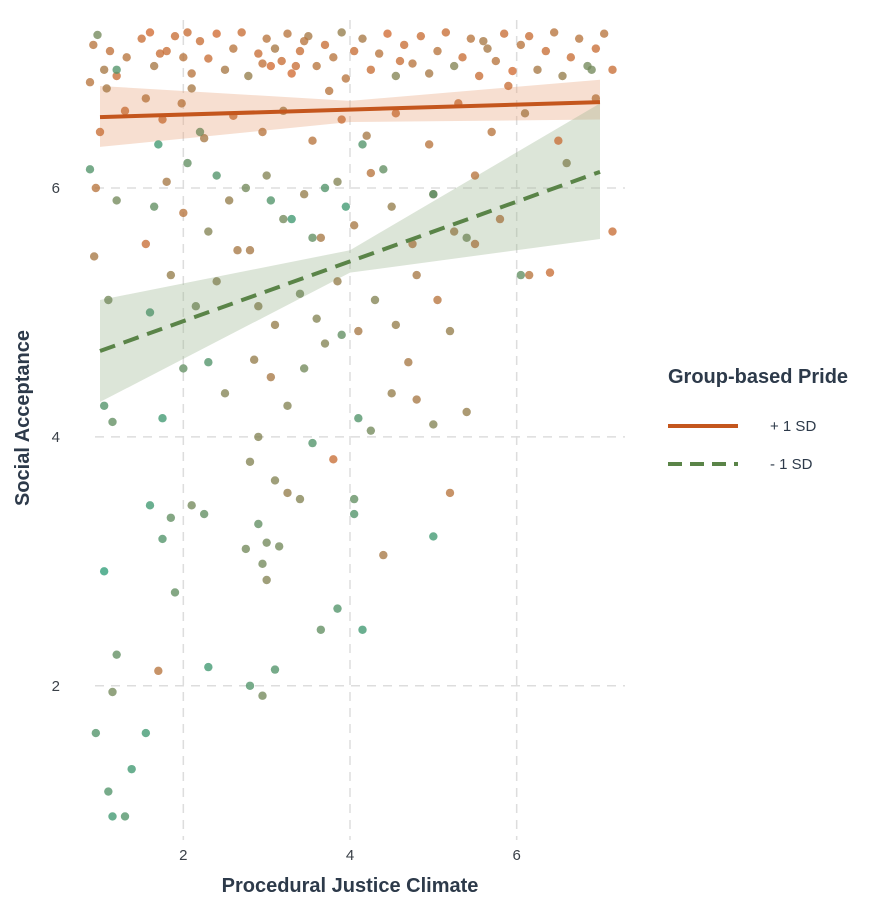 The height and width of the screenshot is (897, 878). What do you see at coordinates (350, 855) in the screenshot?
I see `x-tick-label: 4` at bounding box center [350, 855].